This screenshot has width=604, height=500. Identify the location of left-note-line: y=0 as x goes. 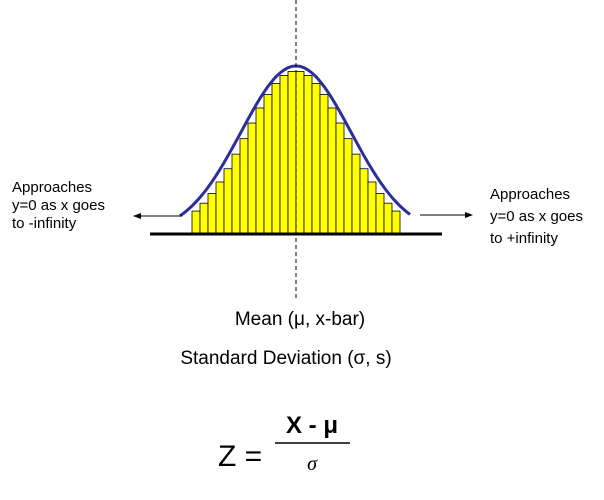
(58, 205).